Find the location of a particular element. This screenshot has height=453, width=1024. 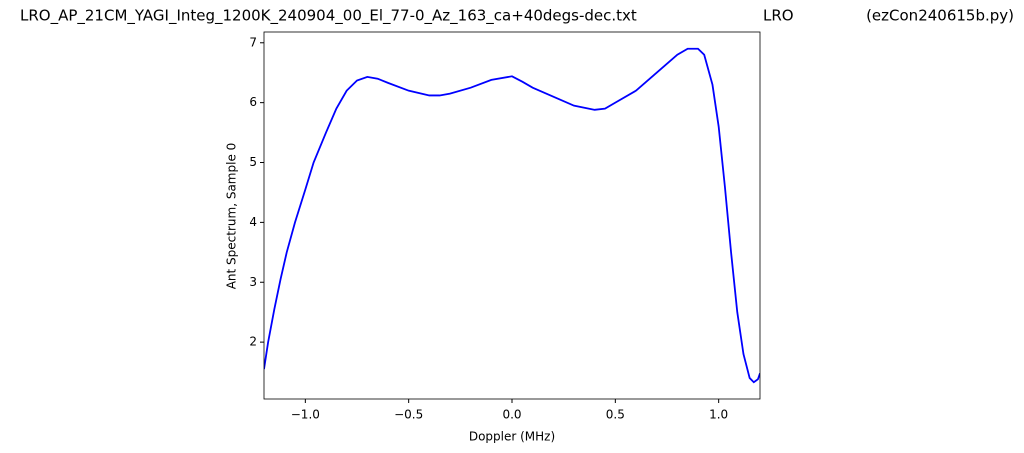

x-tick-label: 0.5 is located at coordinates (615, 415).